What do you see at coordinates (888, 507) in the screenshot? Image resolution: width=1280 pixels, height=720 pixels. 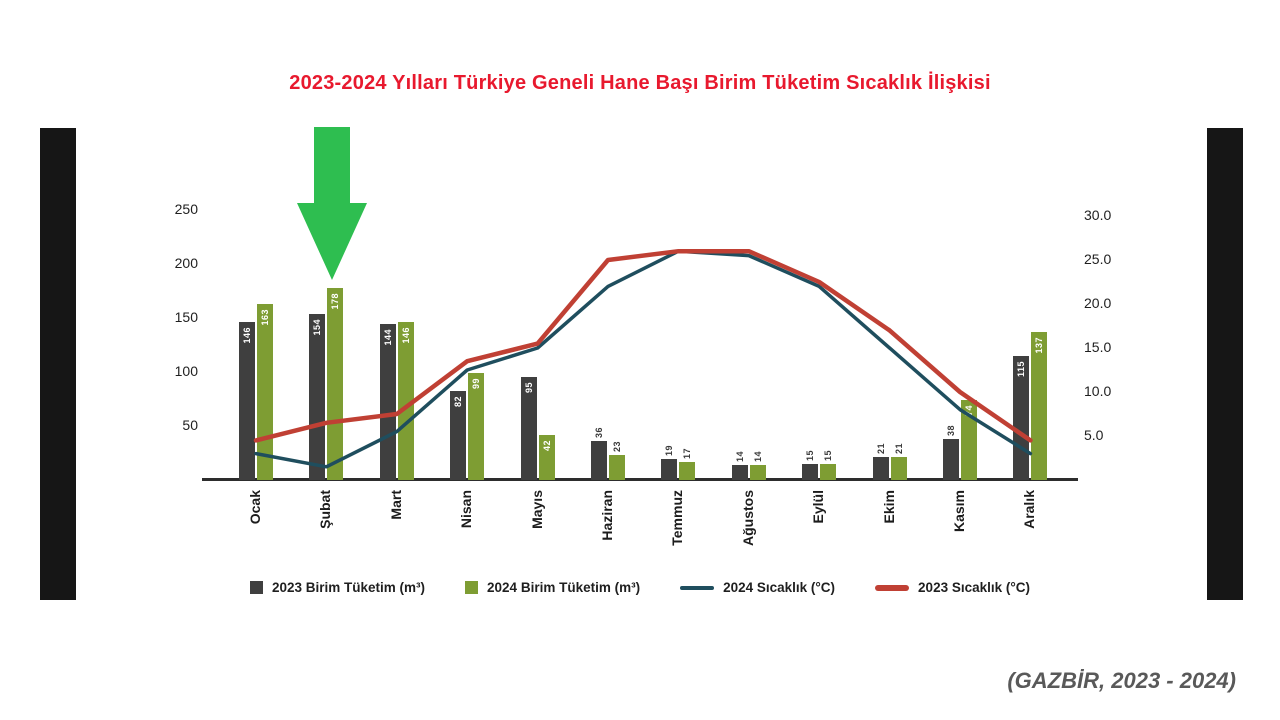 I see `x-axis-label-ekim: Ekim` at bounding box center [888, 507].